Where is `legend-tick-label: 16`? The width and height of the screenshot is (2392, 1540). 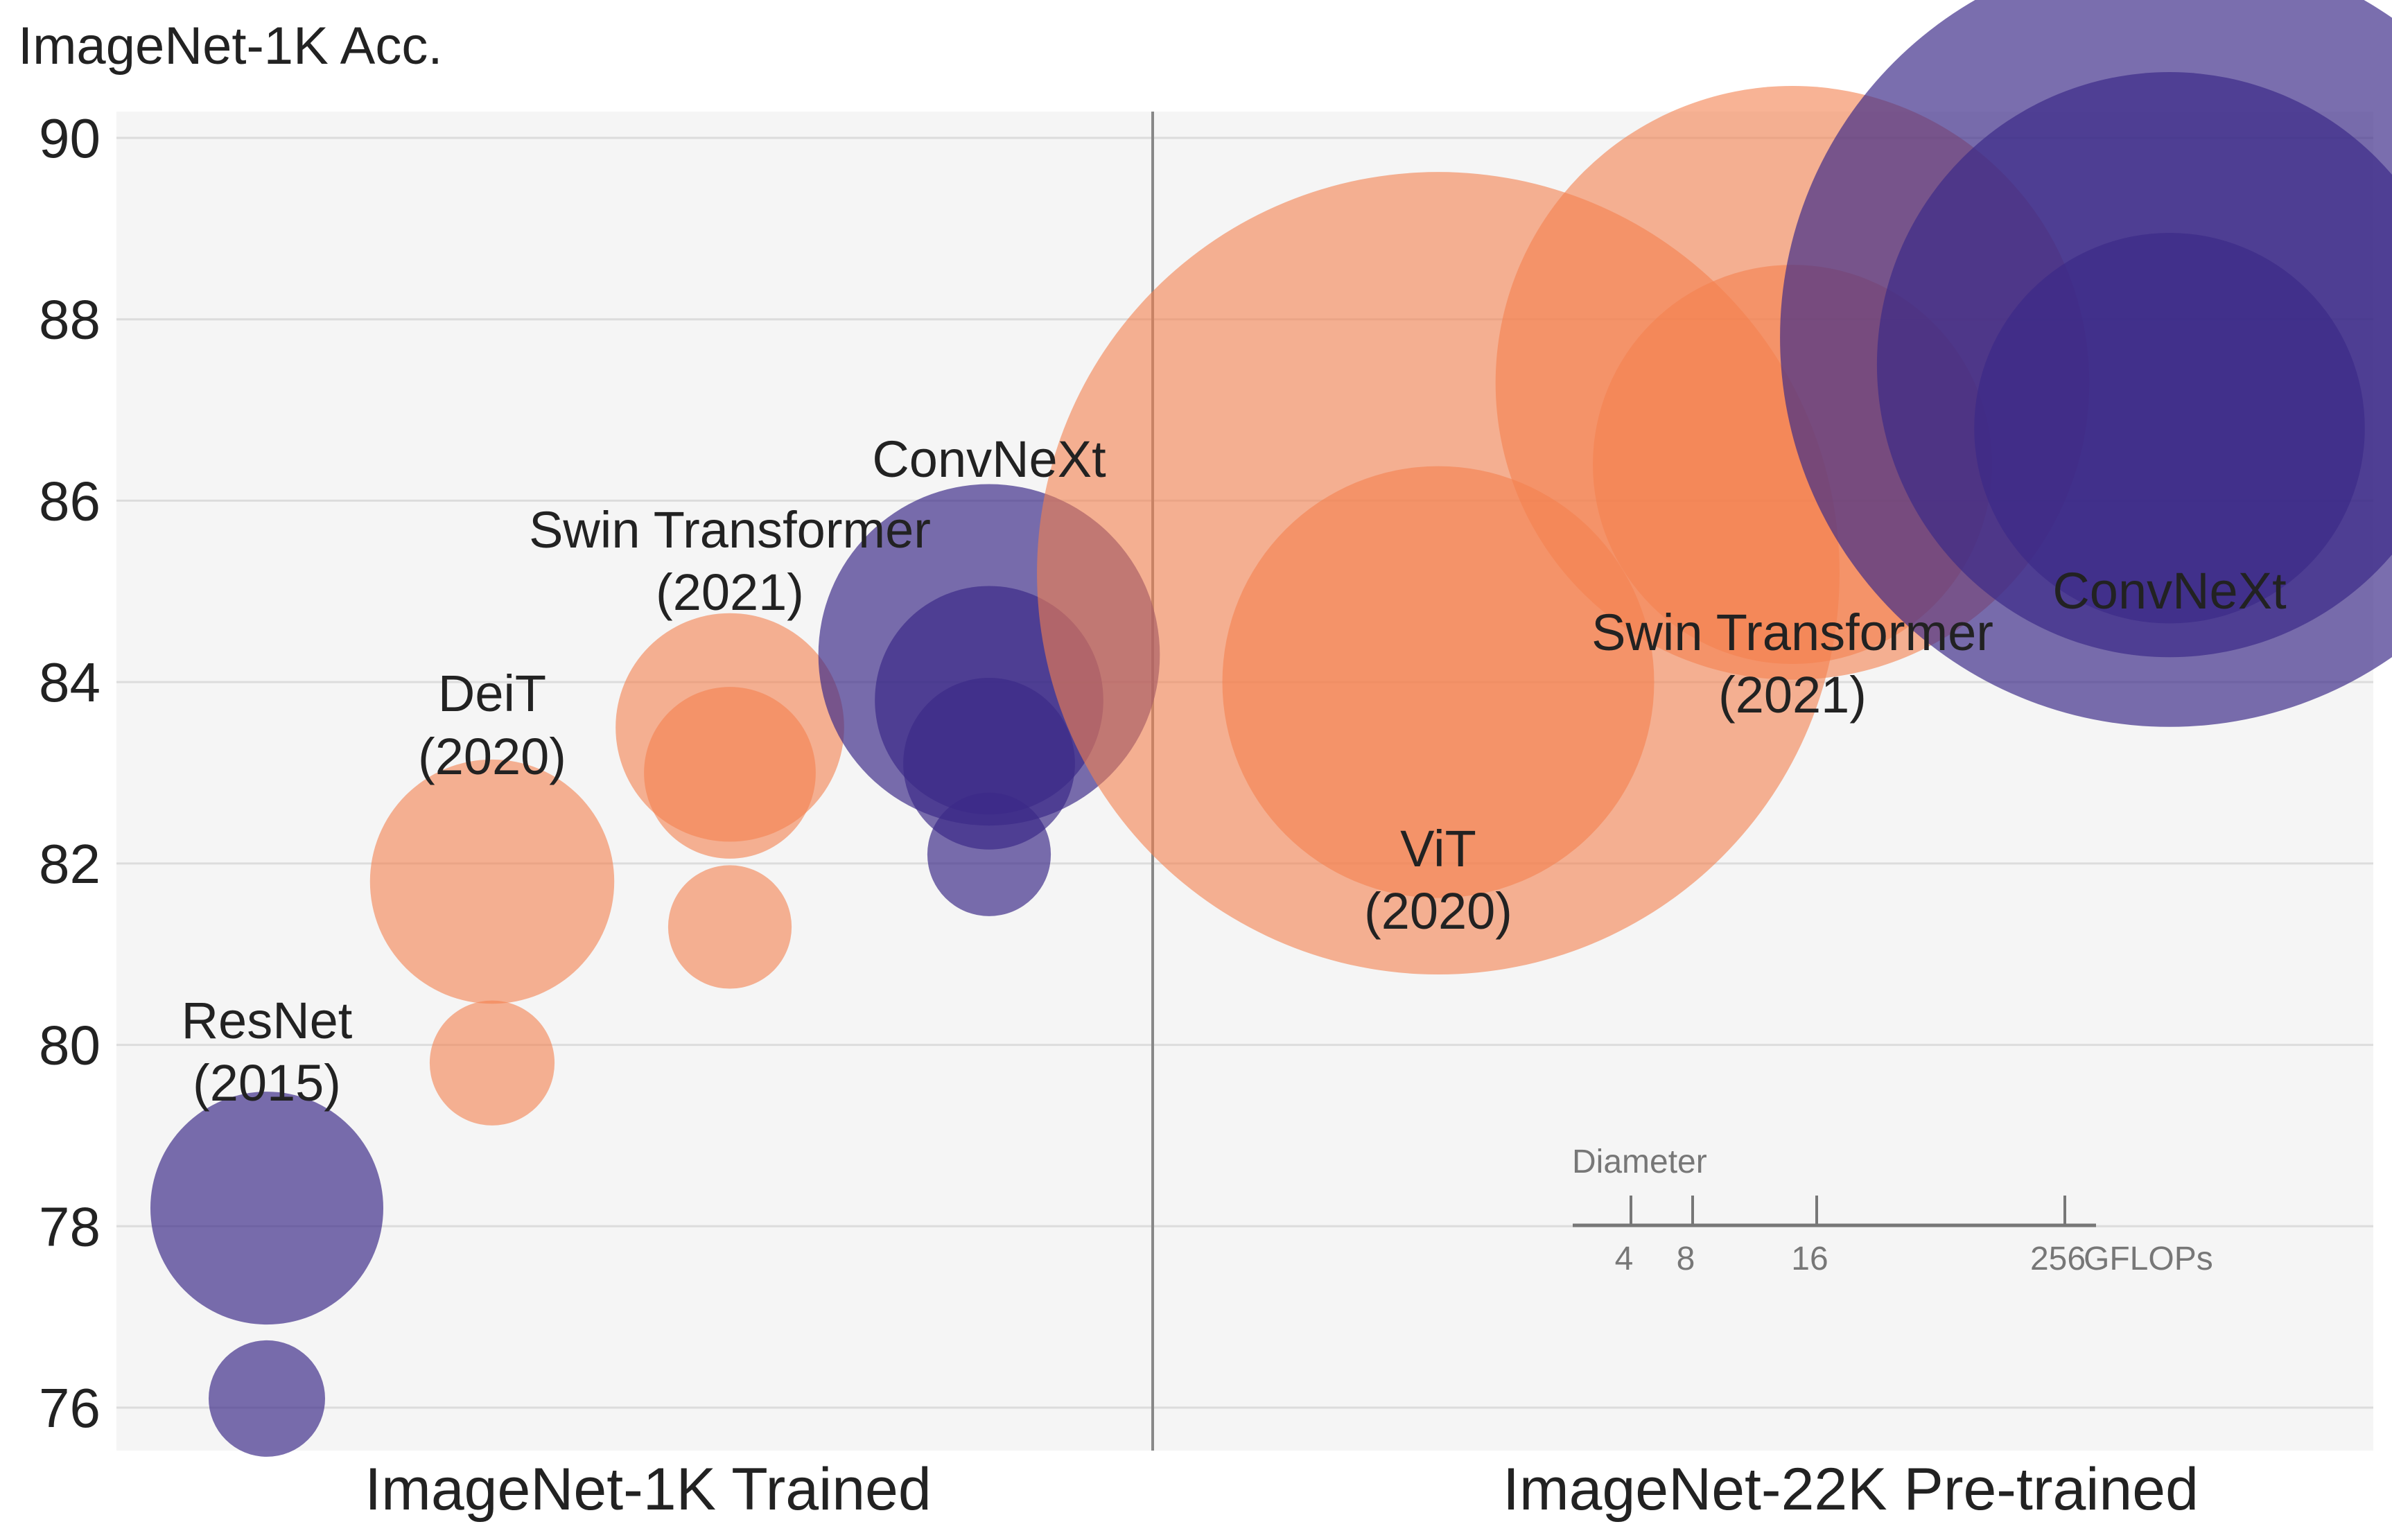
legend-tick-label: 16 is located at coordinates (1810, 1259).